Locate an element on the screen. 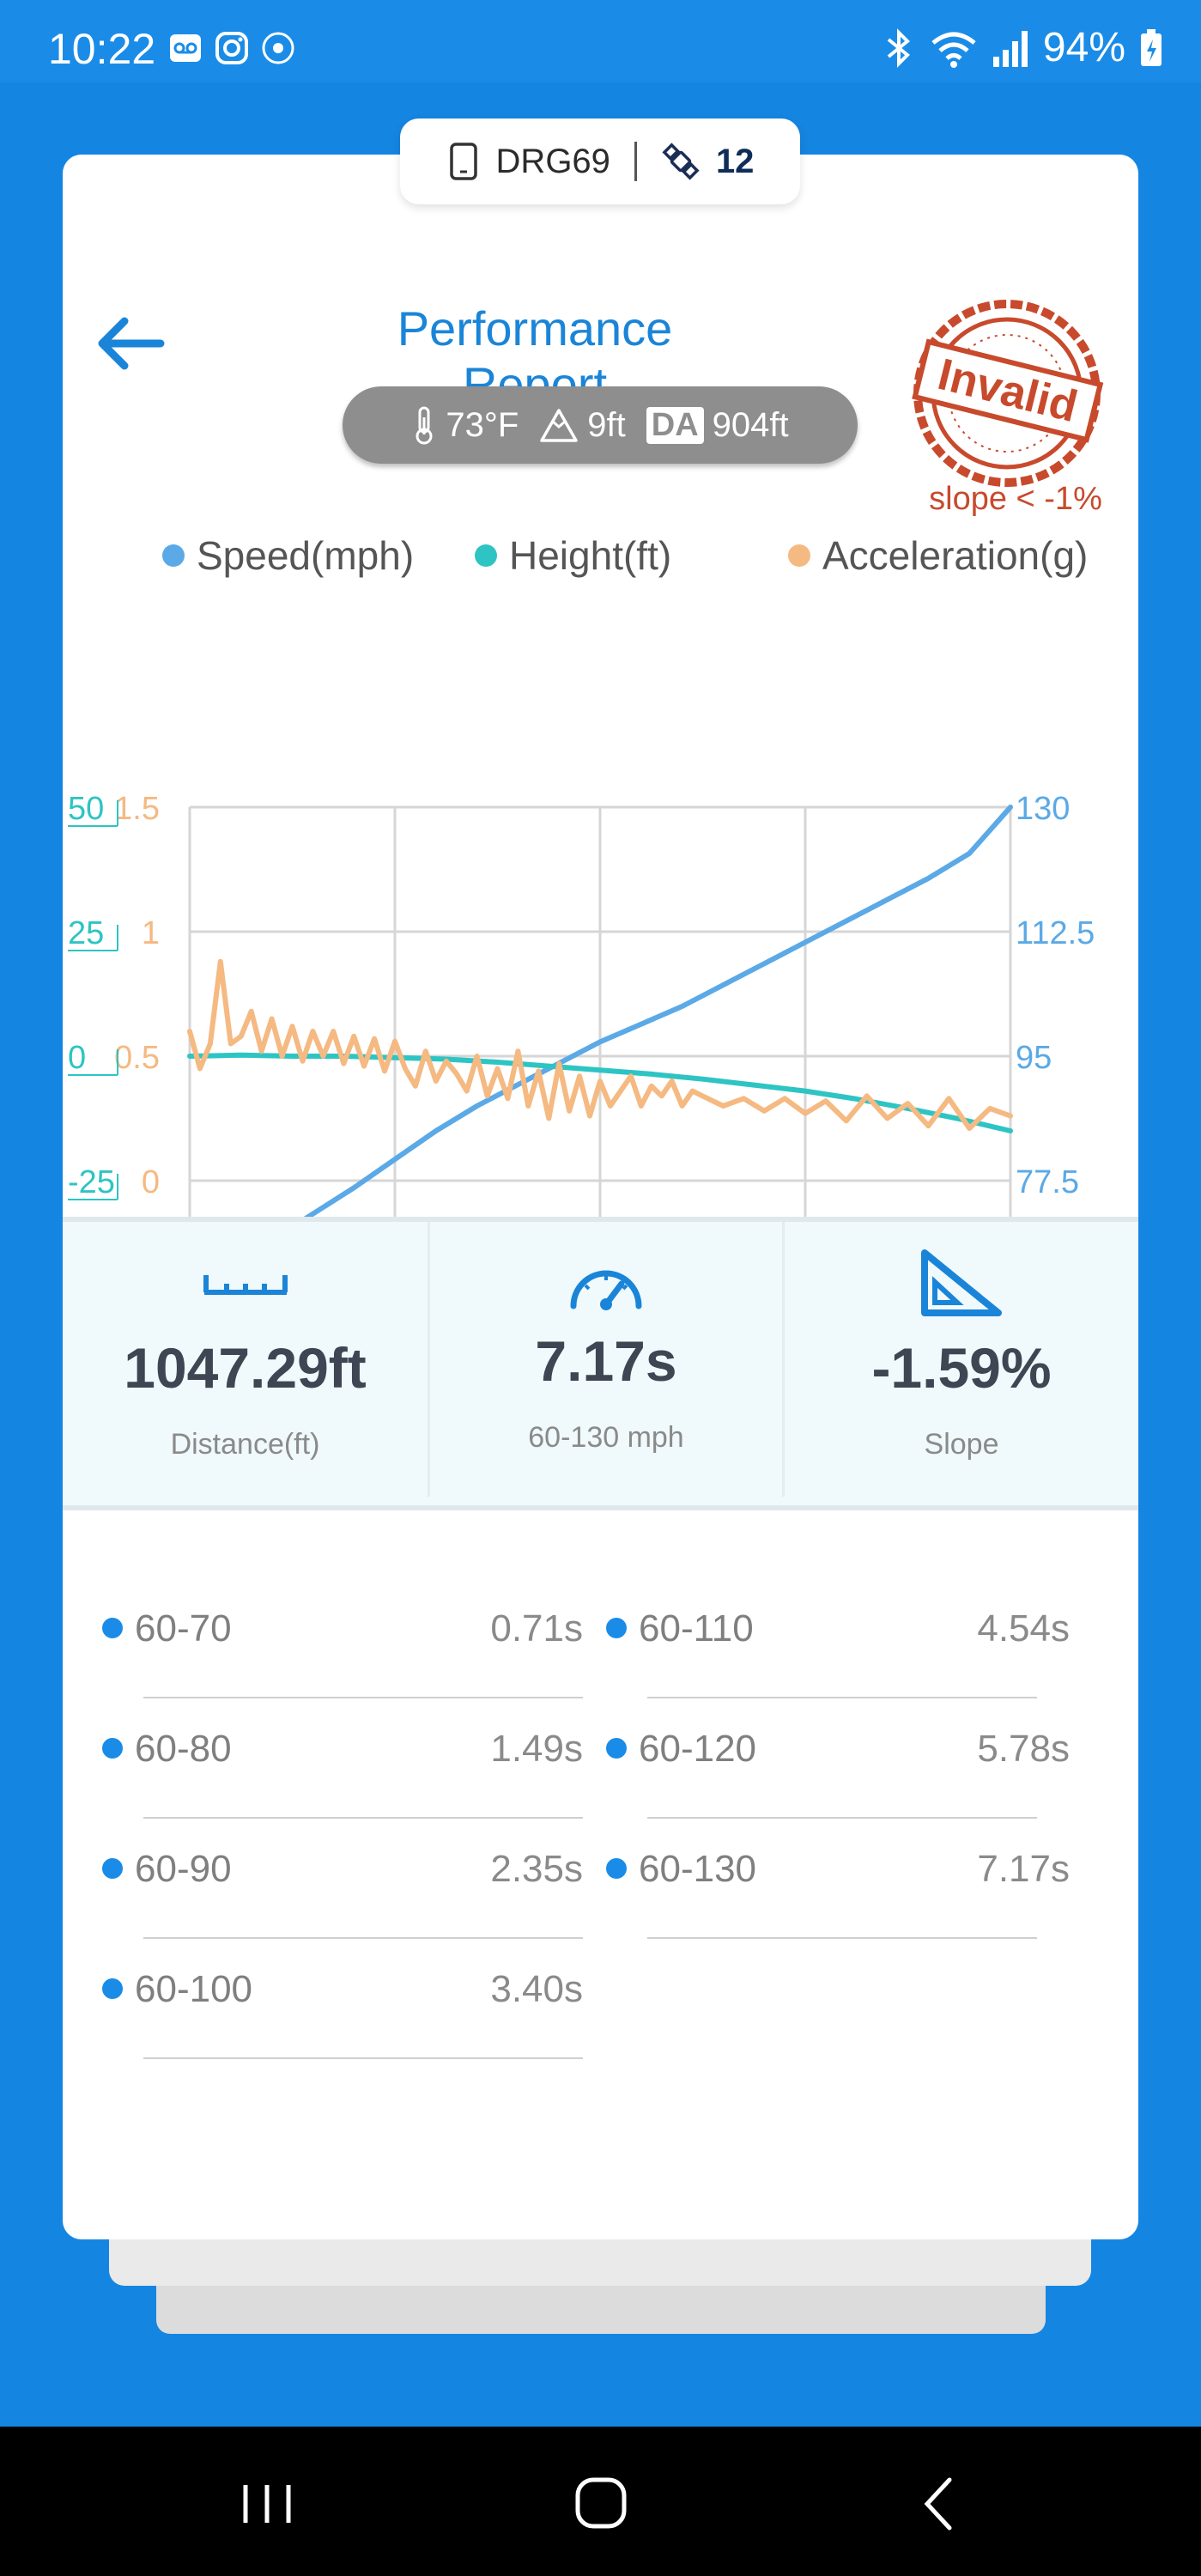  mountain-icon is located at coordinates (559, 425).